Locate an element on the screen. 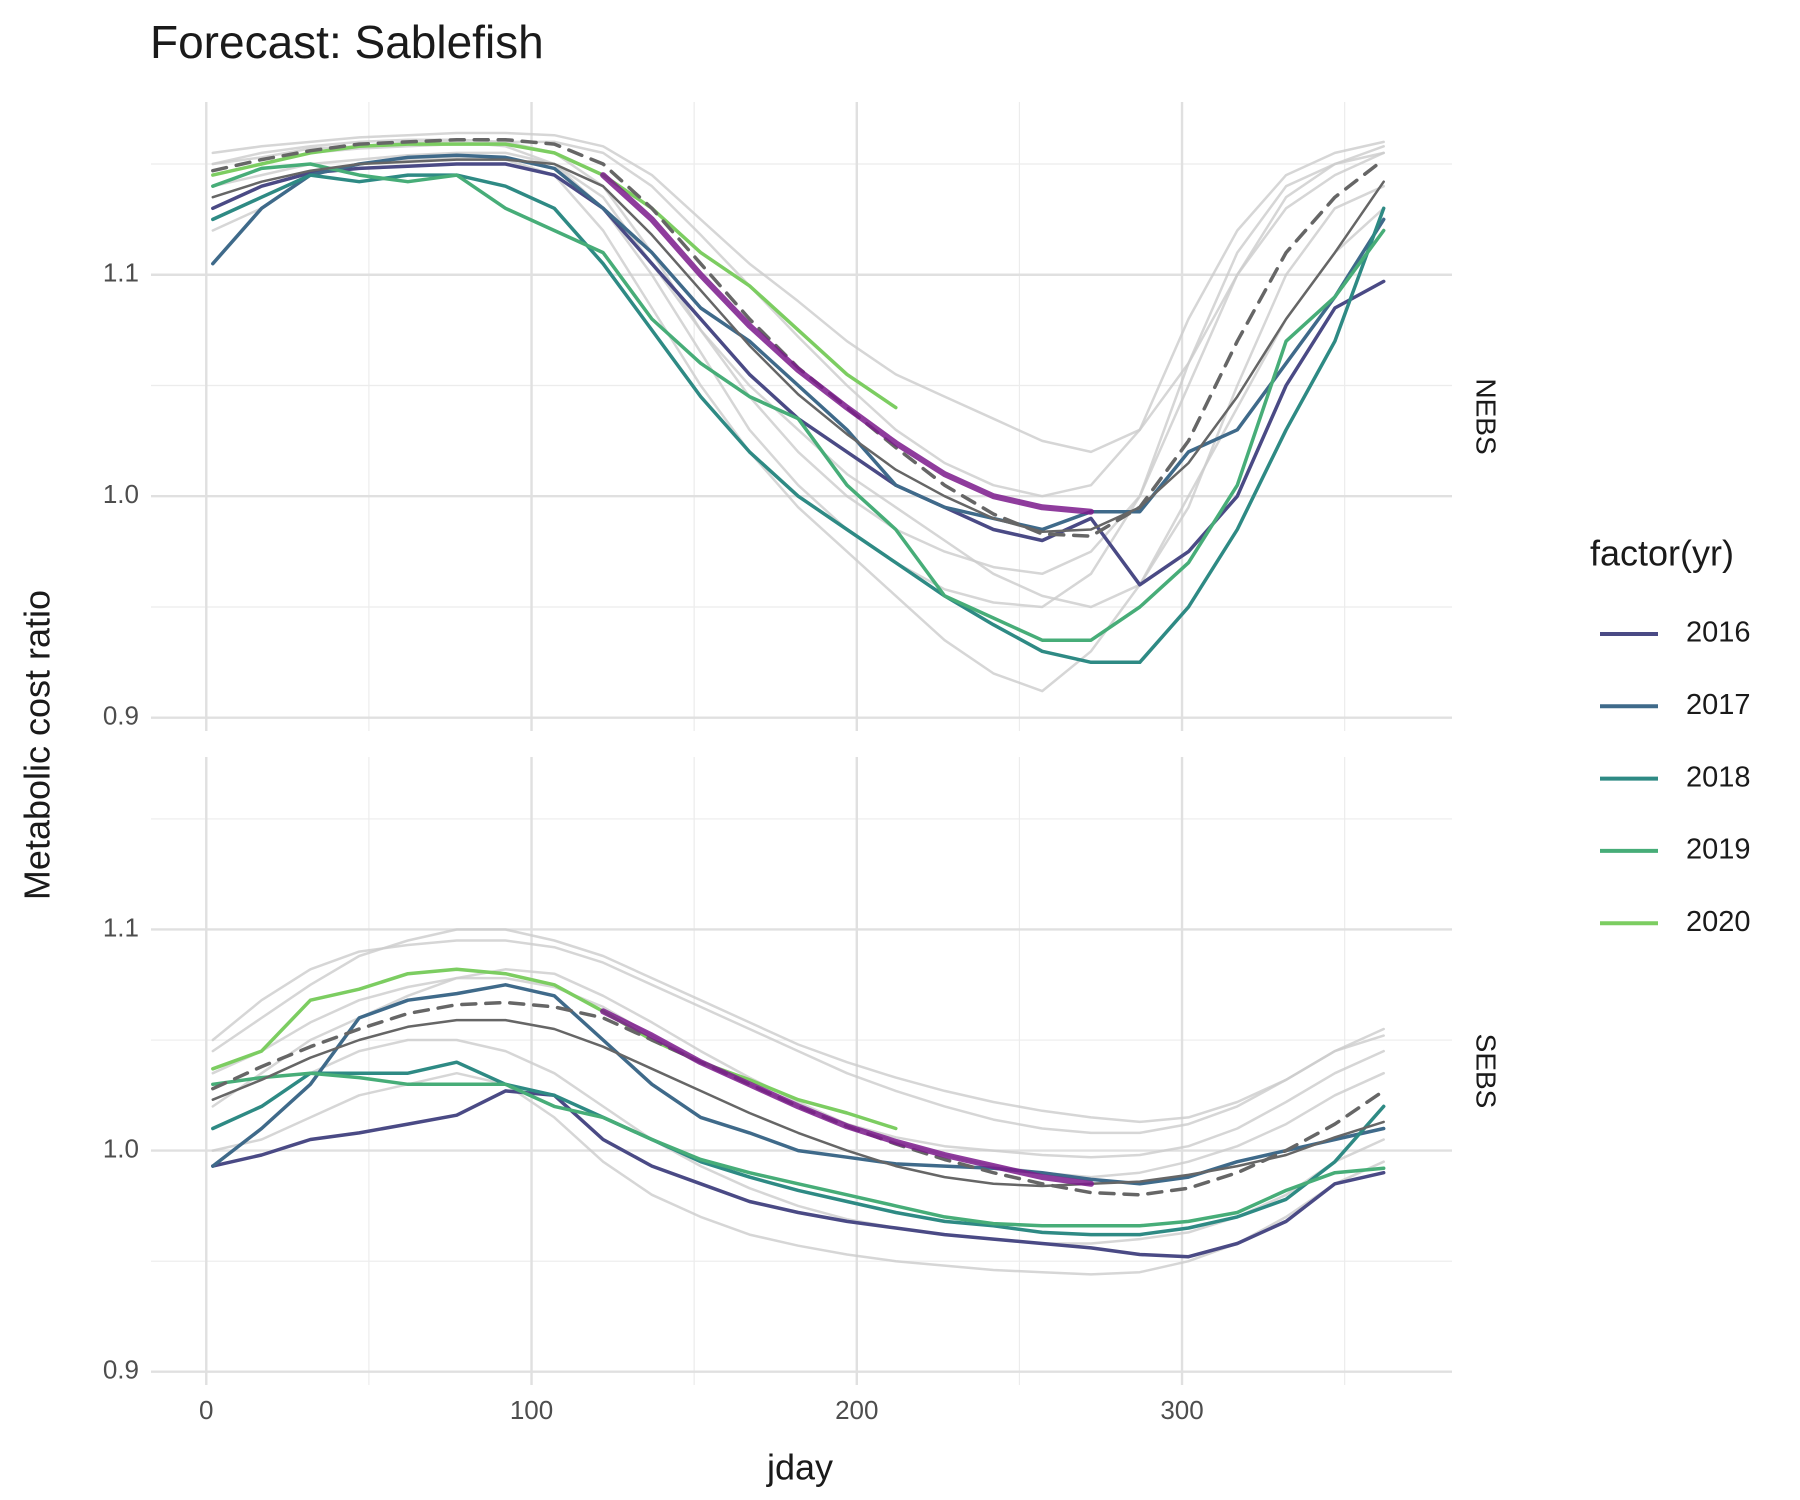 Image resolution: width=1800 pixels, height=1500 pixels. legend-label: 2016 is located at coordinates (1718, 633).